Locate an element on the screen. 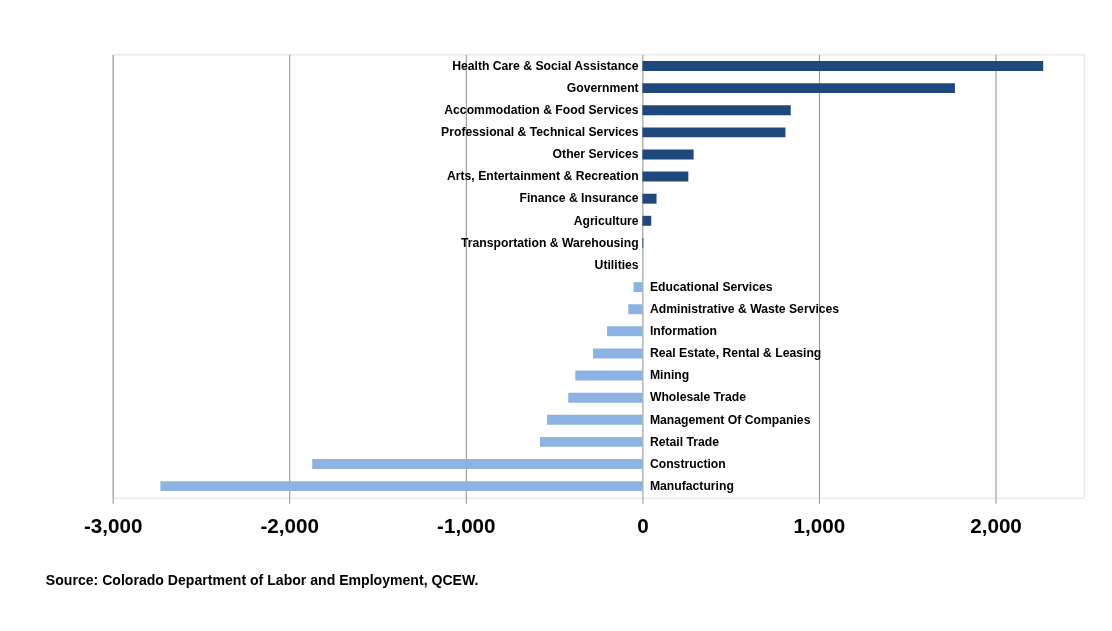 Image resolution: width=1112 pixels, height=631 pixels. x-tick-label: 0 is located at coordinates (643, 525).